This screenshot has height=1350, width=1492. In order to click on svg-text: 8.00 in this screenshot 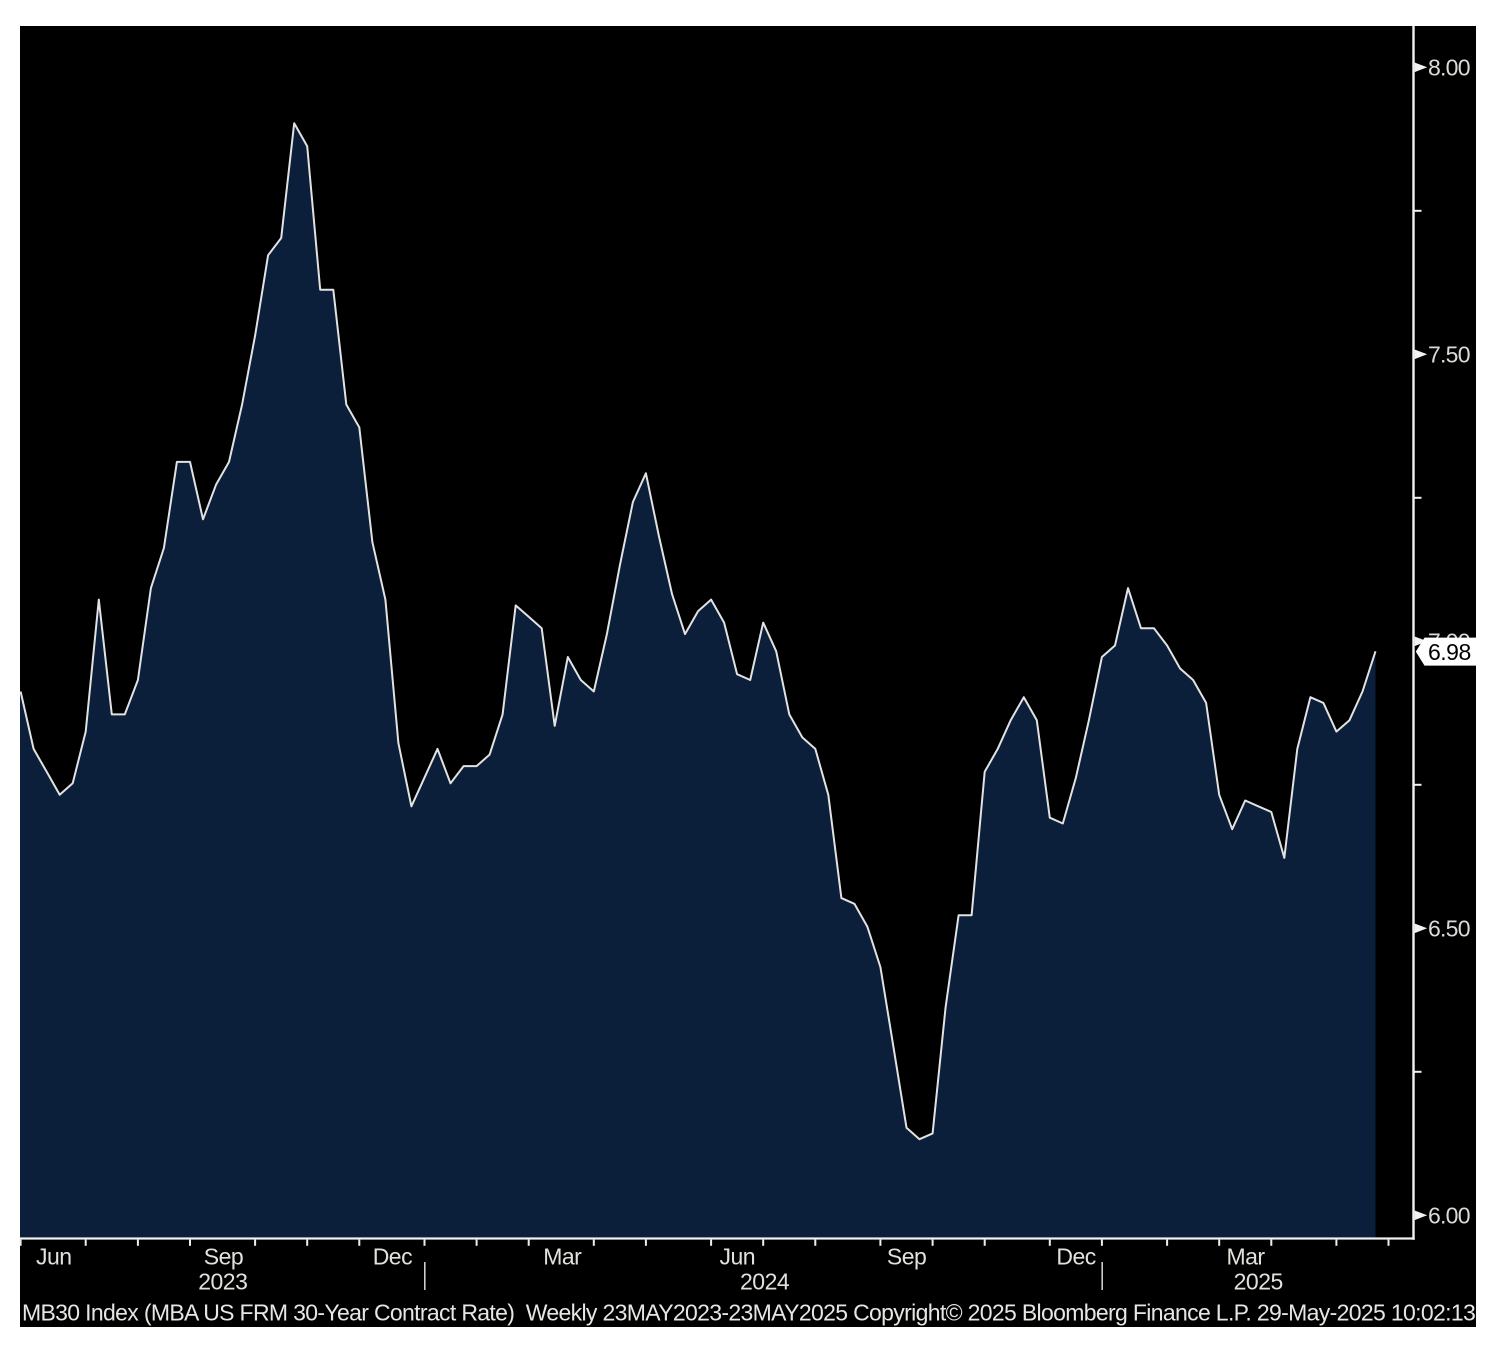, I will do `click(1449, 68)`.